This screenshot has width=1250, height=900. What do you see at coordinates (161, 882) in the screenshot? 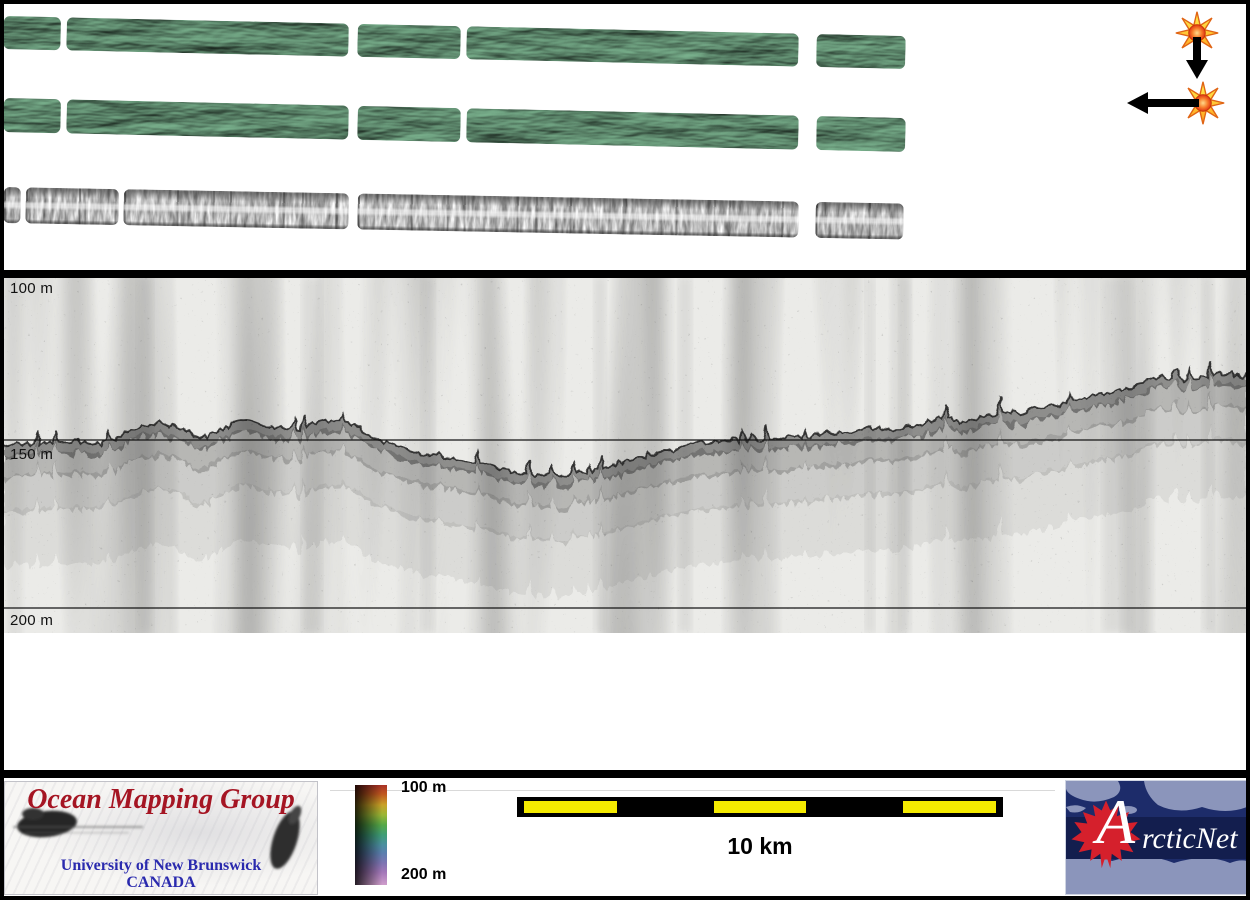
I see `omg-country-line: CANADA` at bounding box center [161, 882].